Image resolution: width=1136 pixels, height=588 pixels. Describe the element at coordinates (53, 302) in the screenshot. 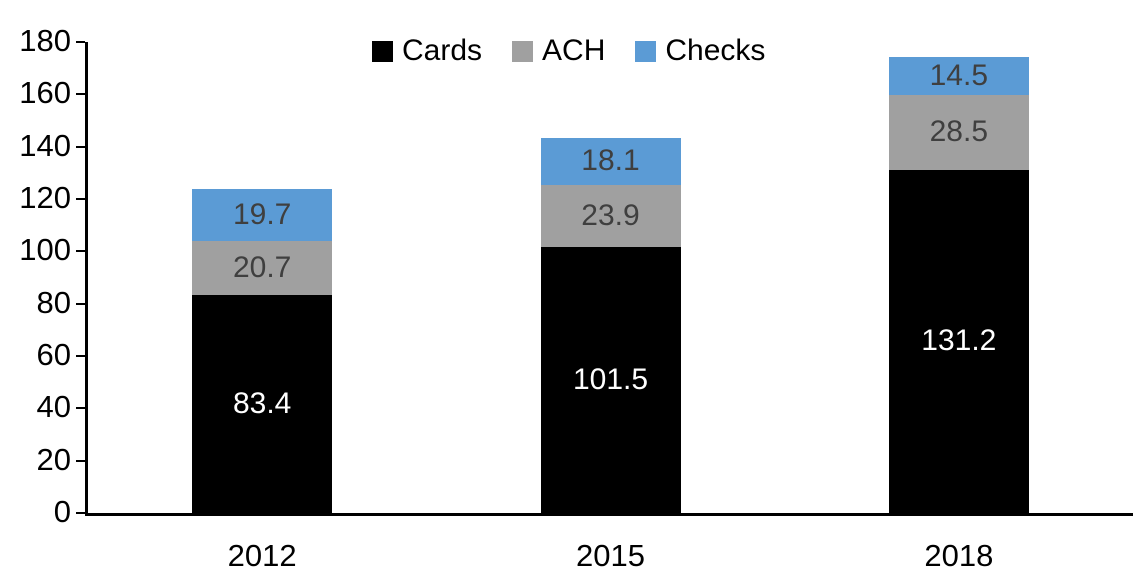

I see `y-tick-label: 80` at that location.